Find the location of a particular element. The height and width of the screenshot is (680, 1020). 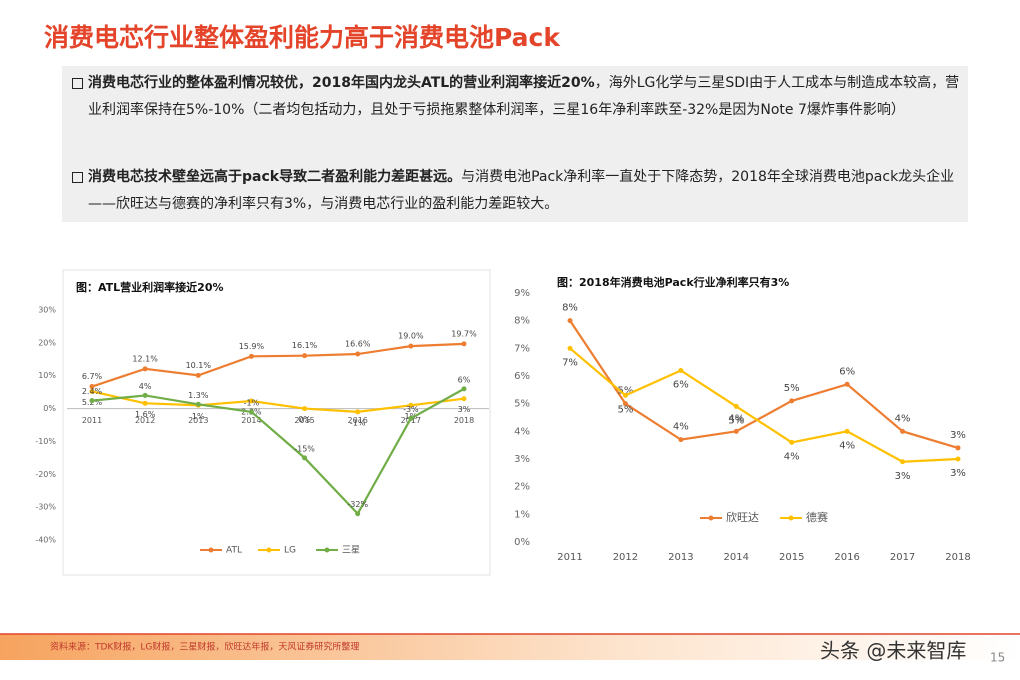

x-tick-label: 2016 is located at coordinates (846, 557).